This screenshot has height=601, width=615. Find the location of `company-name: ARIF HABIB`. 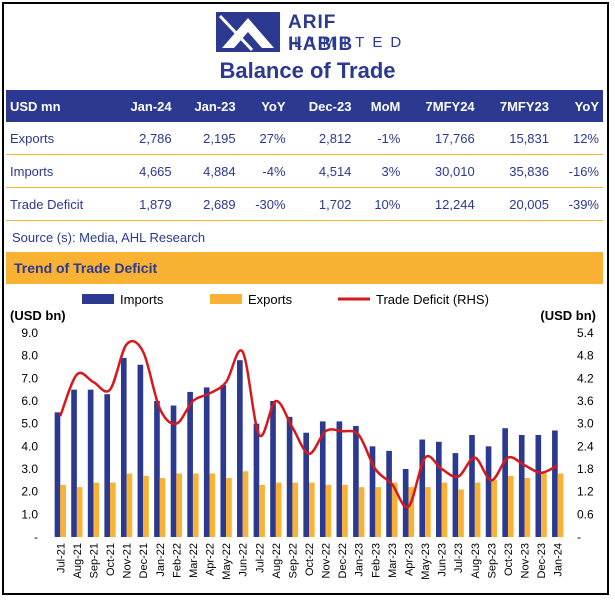

company-name: ARIF HABIB is located at coordinates (321, 33).